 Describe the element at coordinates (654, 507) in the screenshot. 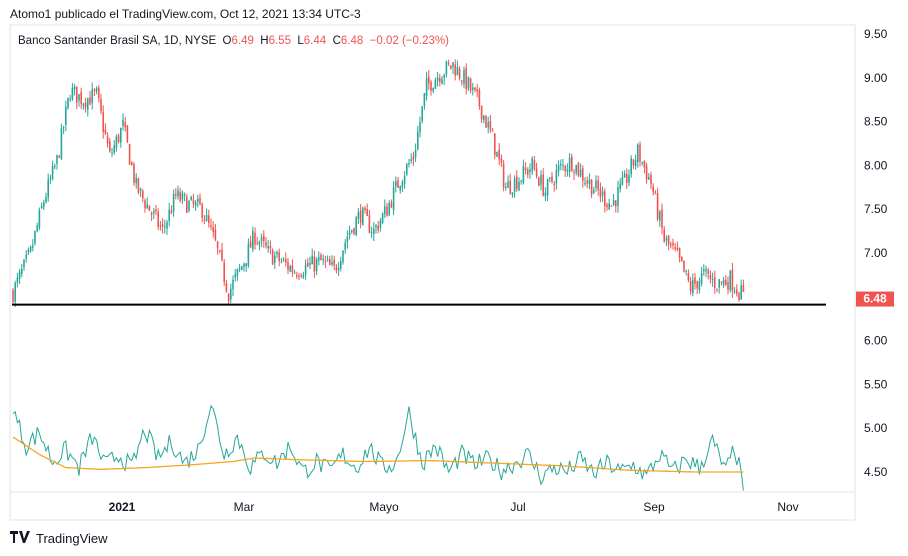

I see `time-tick-label: Sep` at that location.